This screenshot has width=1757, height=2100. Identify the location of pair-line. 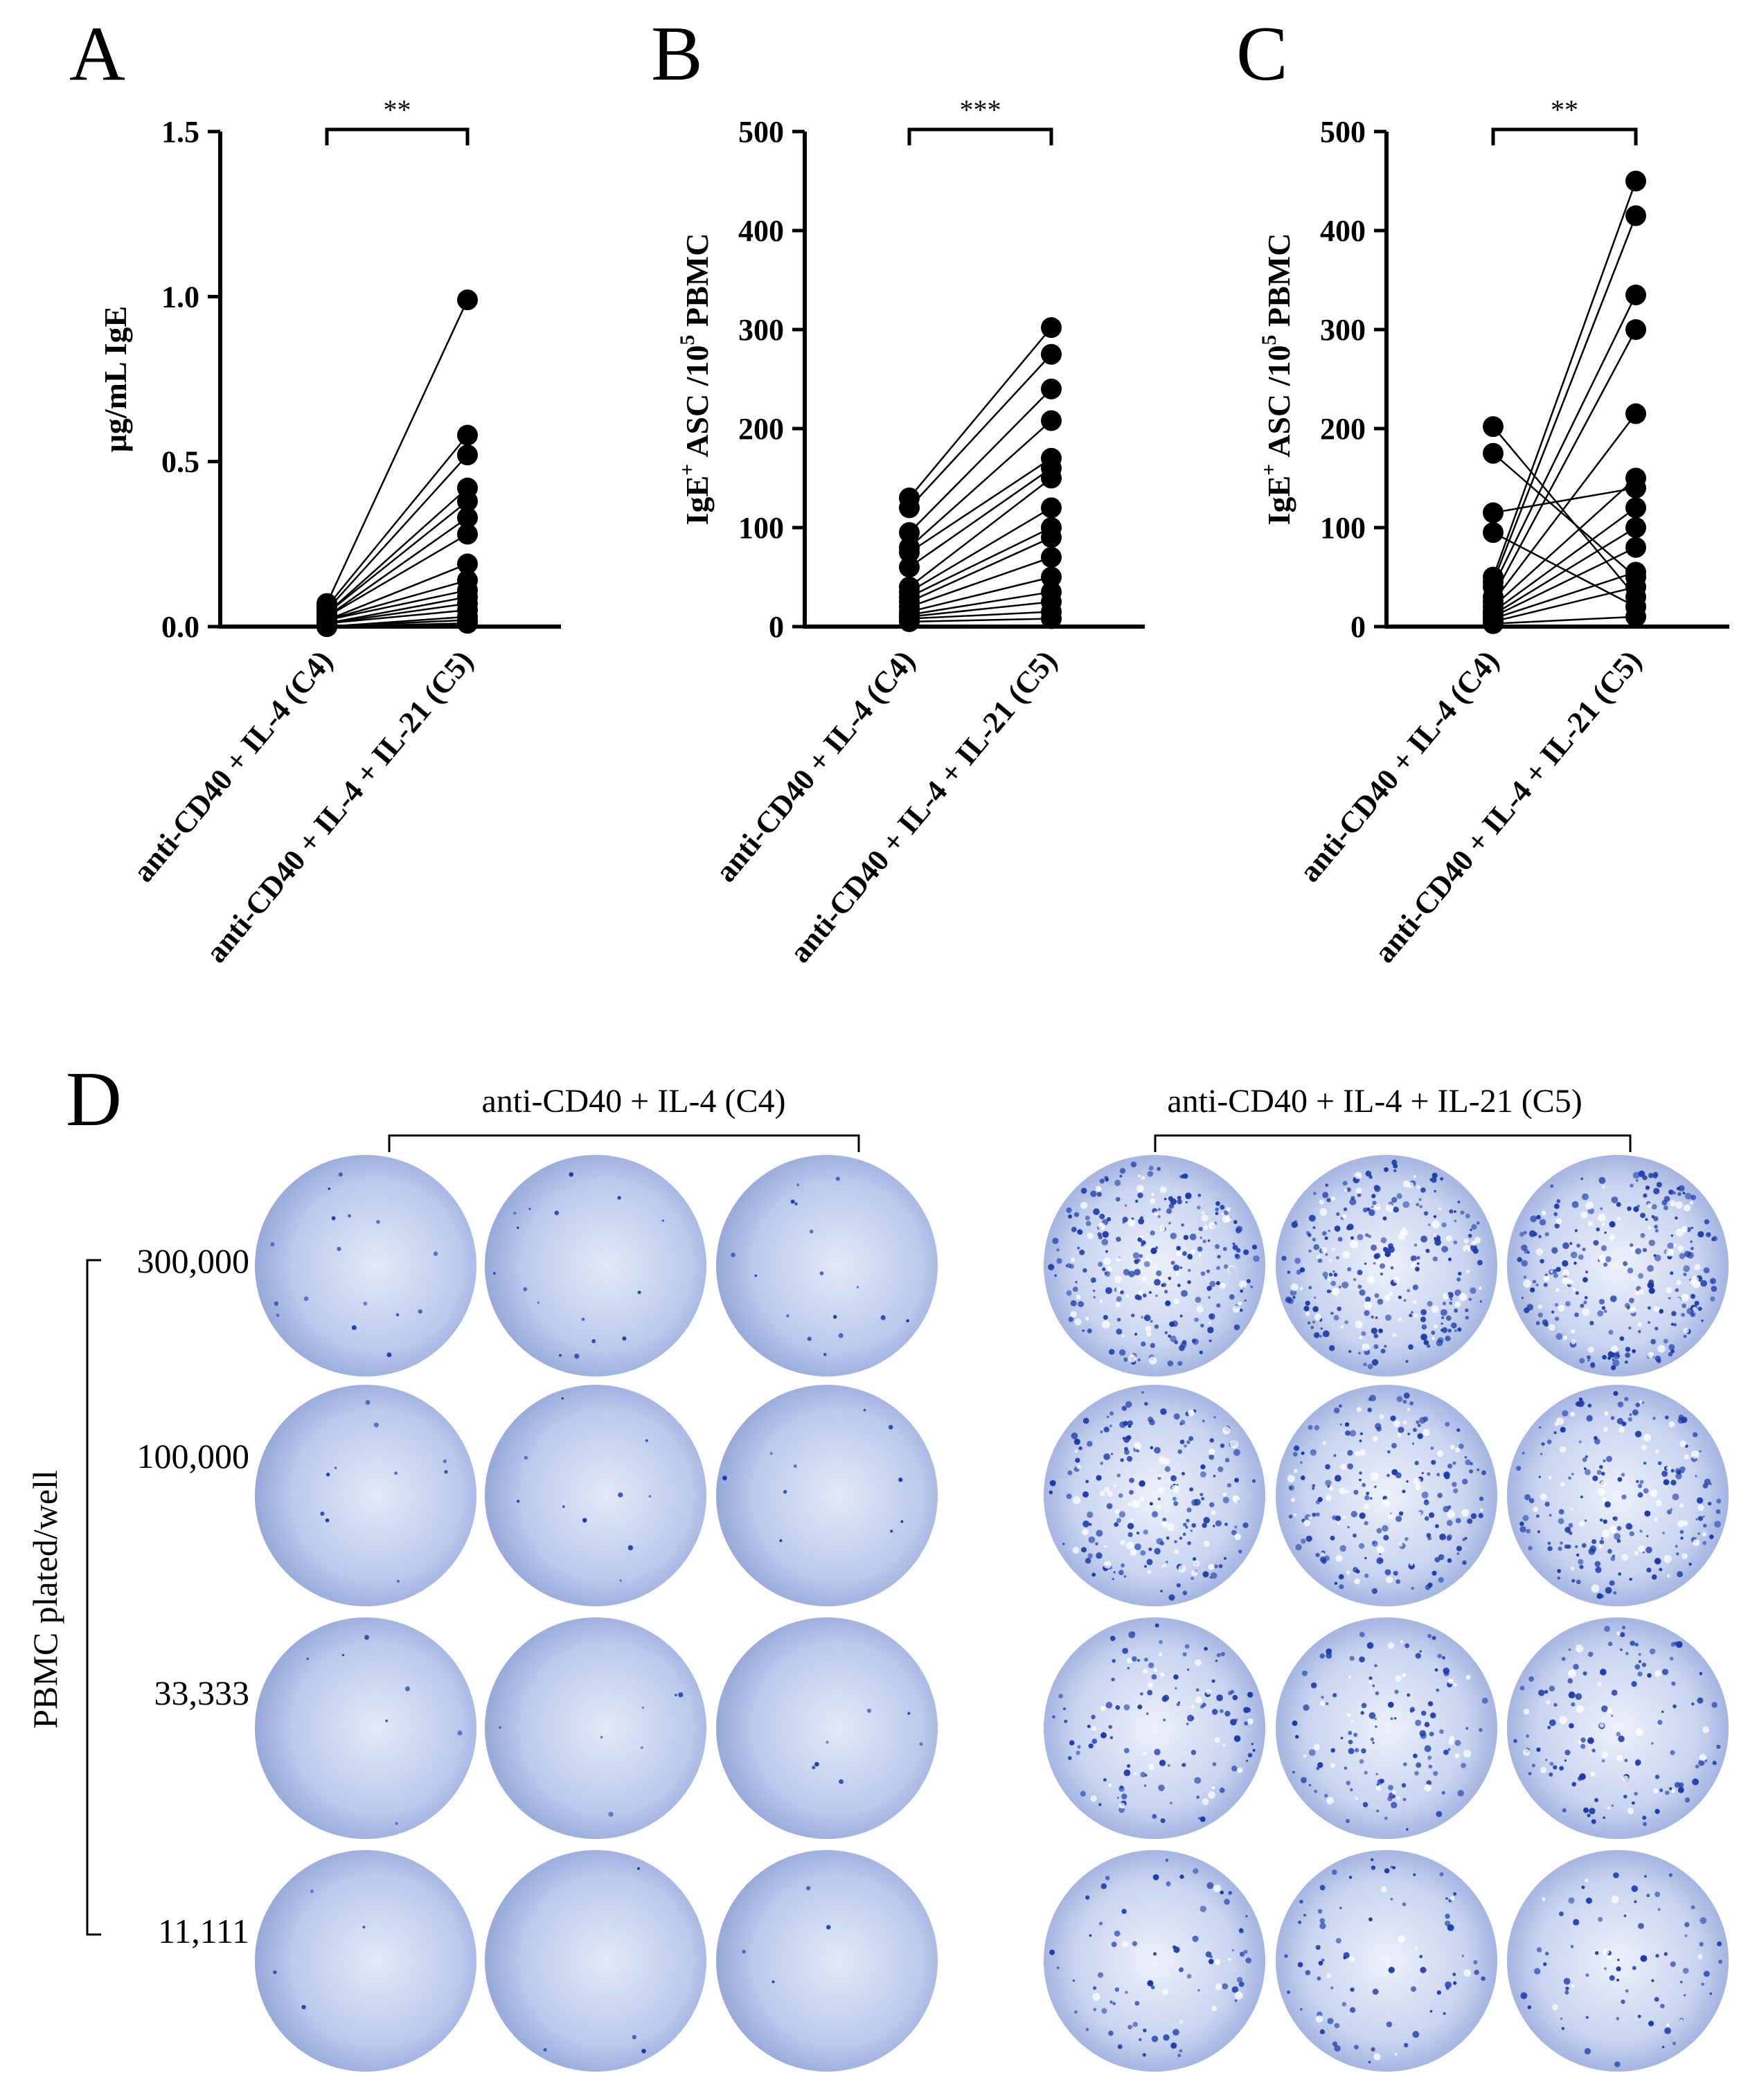
(1564, 571).